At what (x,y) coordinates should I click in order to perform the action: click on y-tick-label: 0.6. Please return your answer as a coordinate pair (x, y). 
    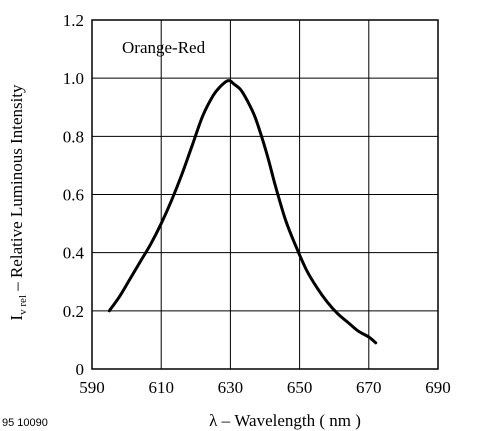
    Looking at the image, I should click on (73, 195).